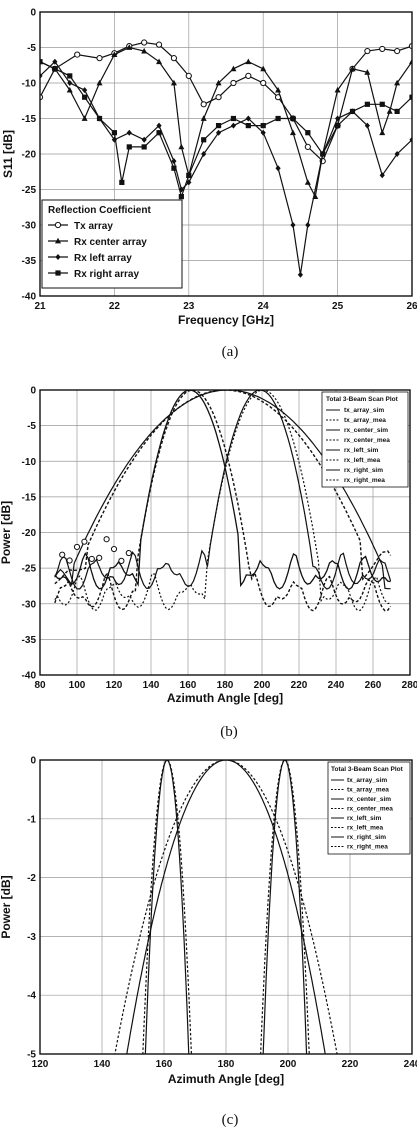 This screenshot has width=417, height=1140. Describe the element at coordinates (164, 1064) in the screenshot. I see `x-tick-label: 160` at that location.